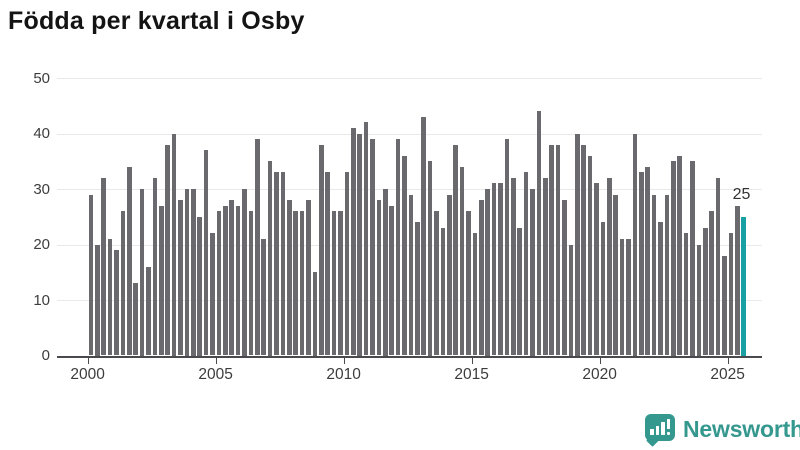 The width and height of the screenshot is (800, 450). Describe the element at coordinates (41, 189) in the screenshot. I see `y-tick-label: 30` at that location.